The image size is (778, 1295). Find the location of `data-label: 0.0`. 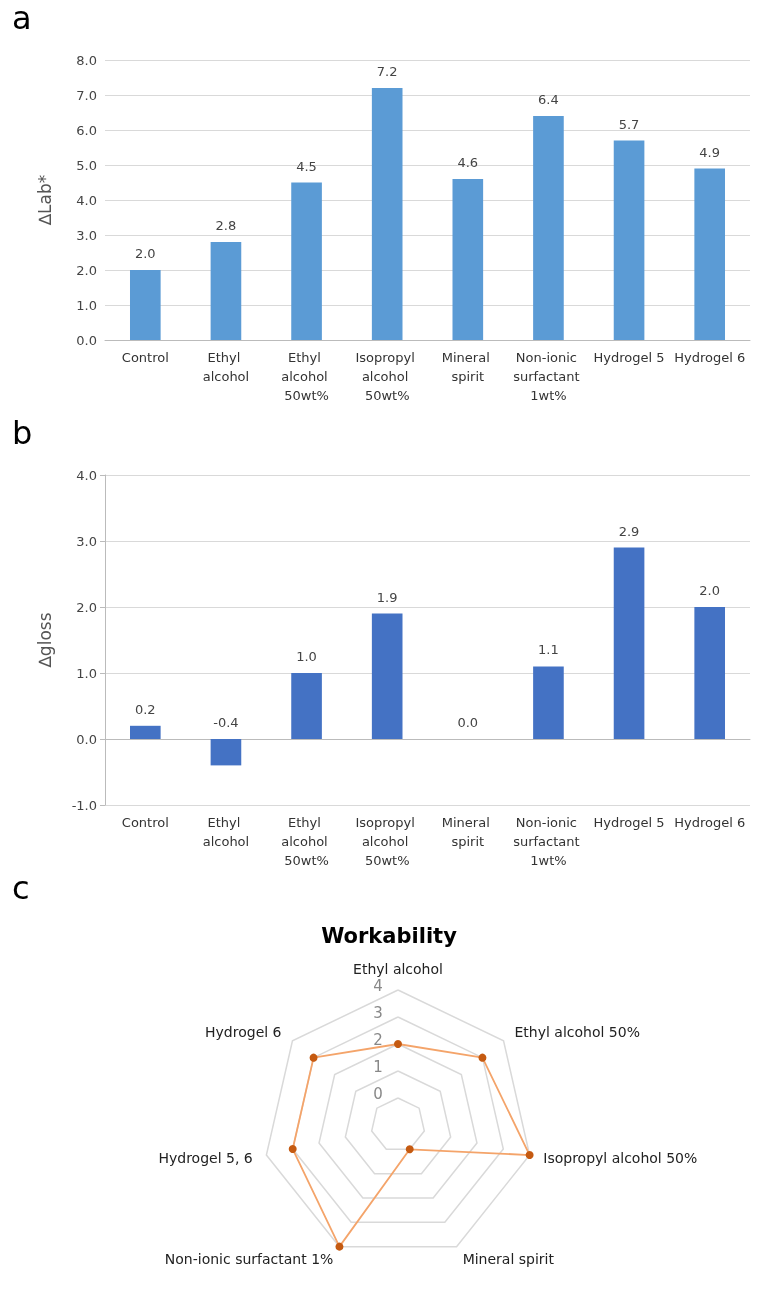

data-label: 0.0 is located at coordinates (468, 722).